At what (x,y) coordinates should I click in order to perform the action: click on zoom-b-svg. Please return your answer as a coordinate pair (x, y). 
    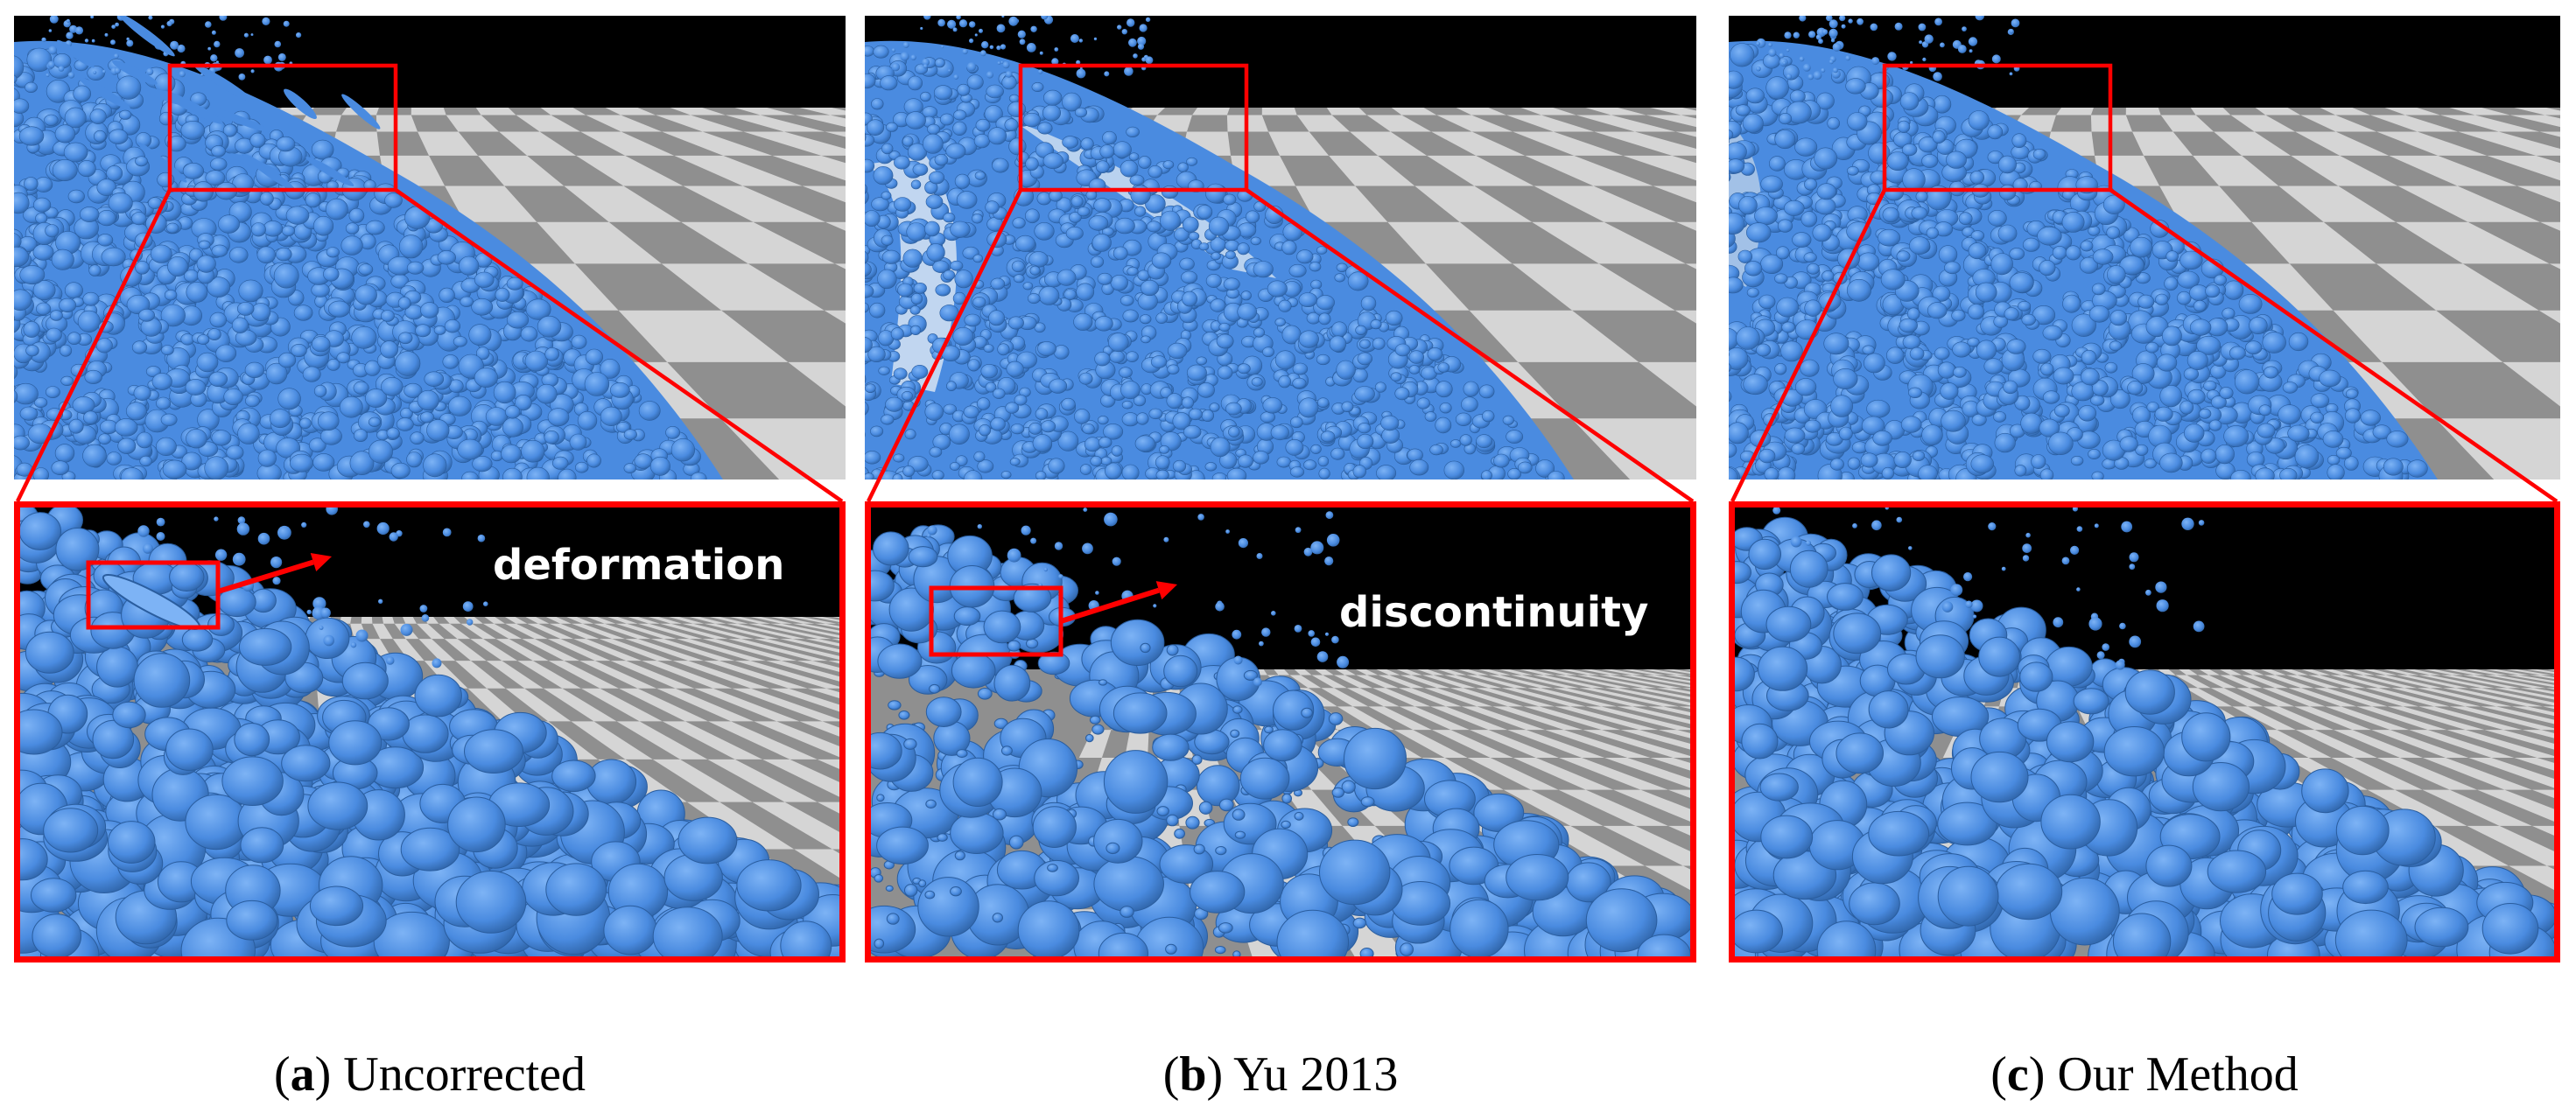
    Looking at the image, I should click on (1280, 732).